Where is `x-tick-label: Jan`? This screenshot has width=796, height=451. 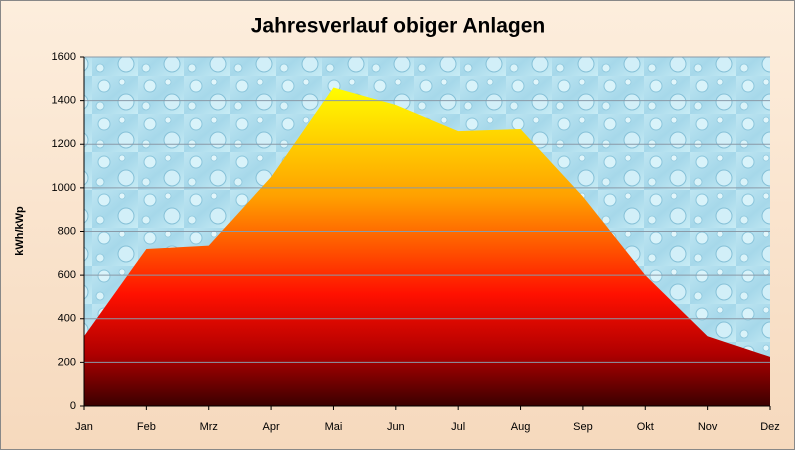
x-tick-label: Jan is located at coordinates (84, 427).